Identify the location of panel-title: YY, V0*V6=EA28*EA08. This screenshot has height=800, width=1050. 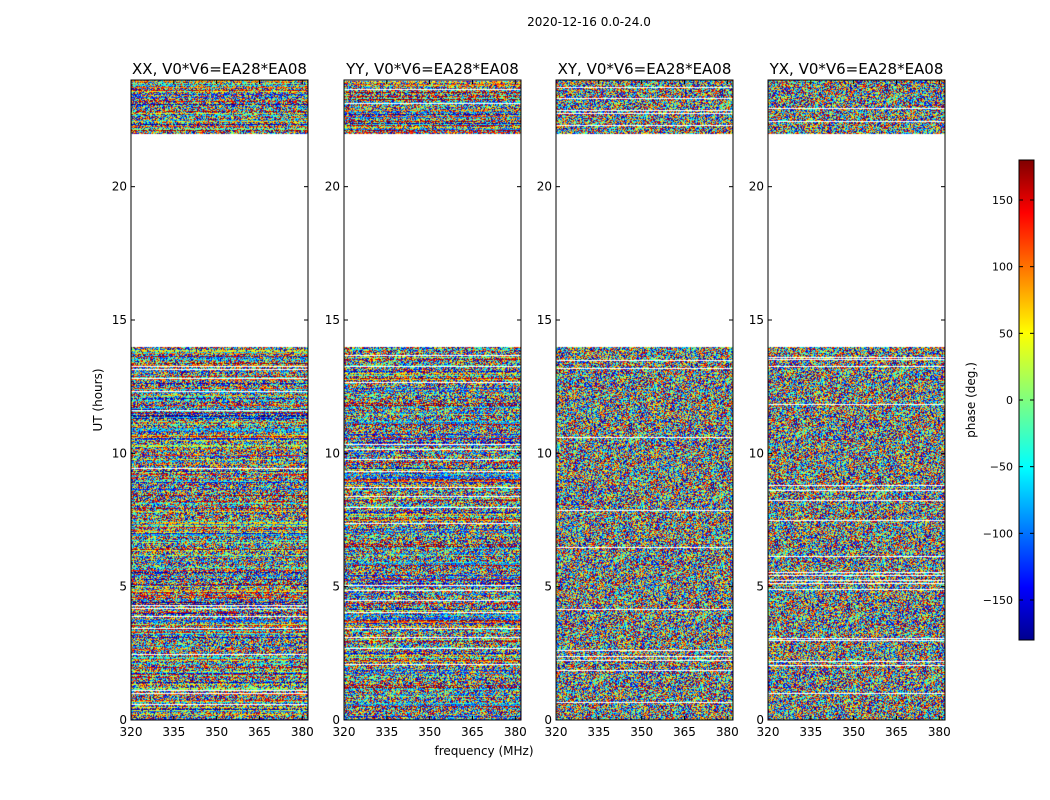
(432, 69).